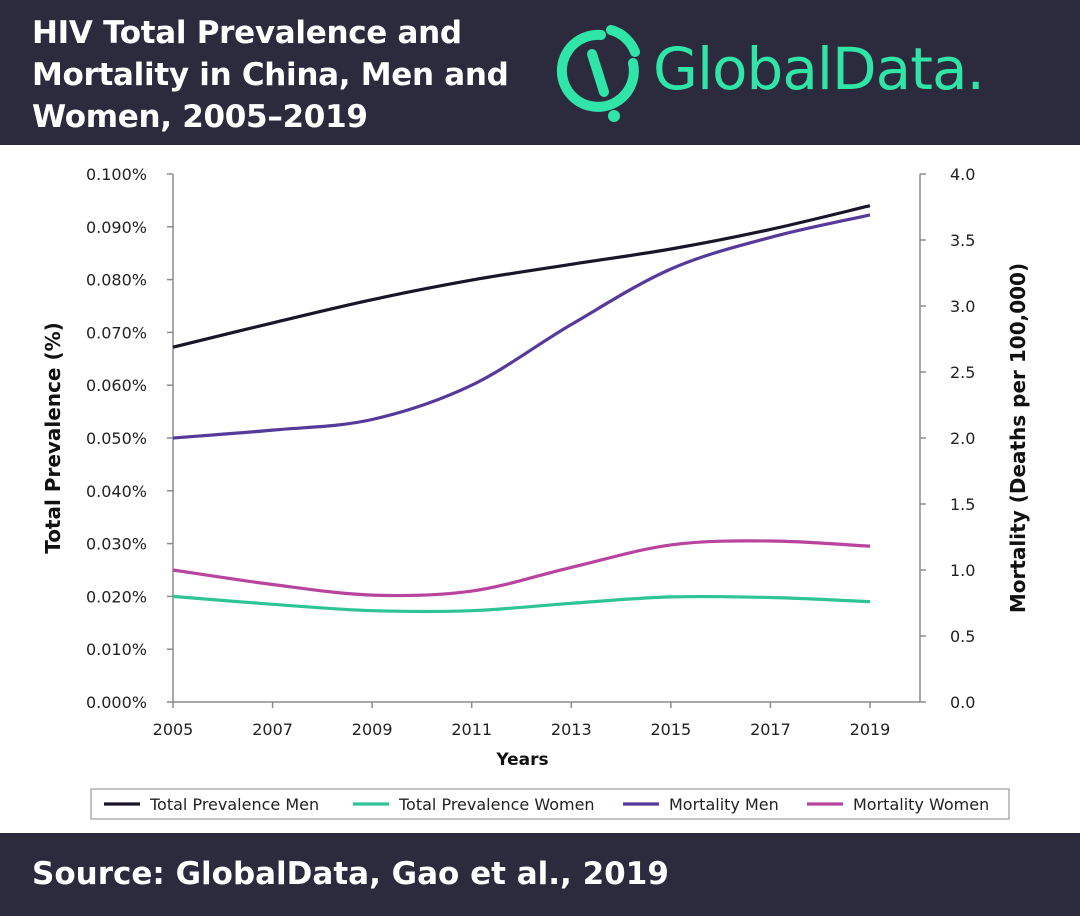 This screenshot has height=916, width=1080. What do you see at coordinates (962, 306) in the screenshot?
I see `y-right-tick-label: 3.0` at bounding box center [962, 306].